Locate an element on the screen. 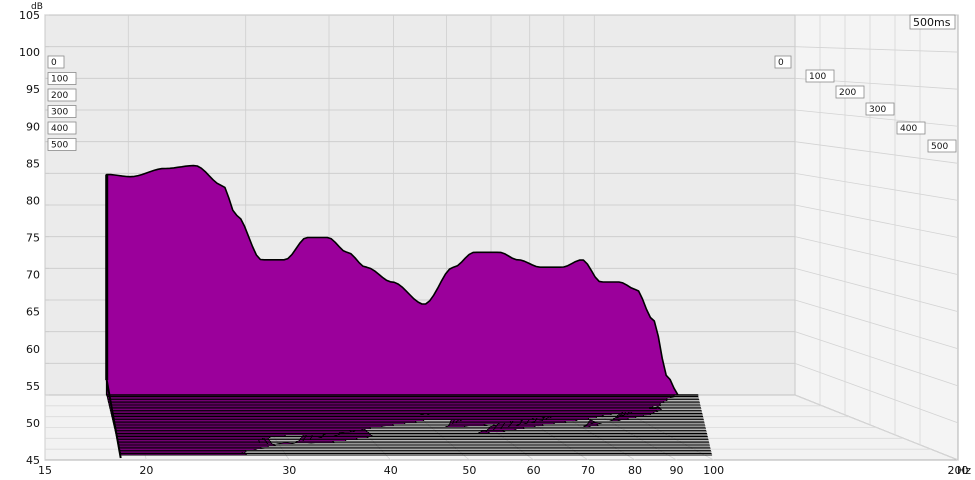 The width and height of the screenshot is (975, 480). time-unit-badge: 500ms is located at coordinates (932, 22).